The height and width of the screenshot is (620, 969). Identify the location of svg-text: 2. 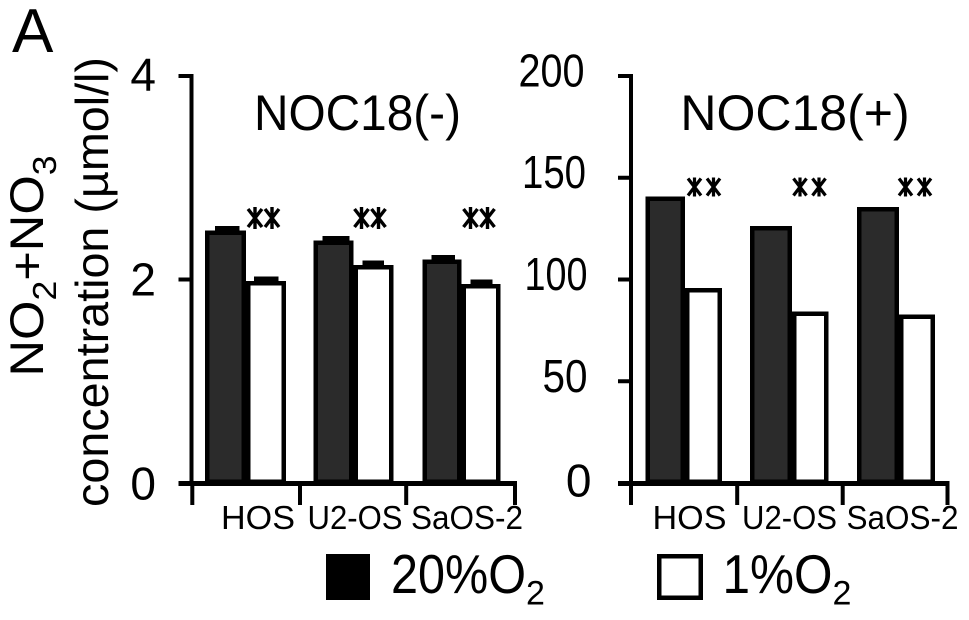
(143, 280).